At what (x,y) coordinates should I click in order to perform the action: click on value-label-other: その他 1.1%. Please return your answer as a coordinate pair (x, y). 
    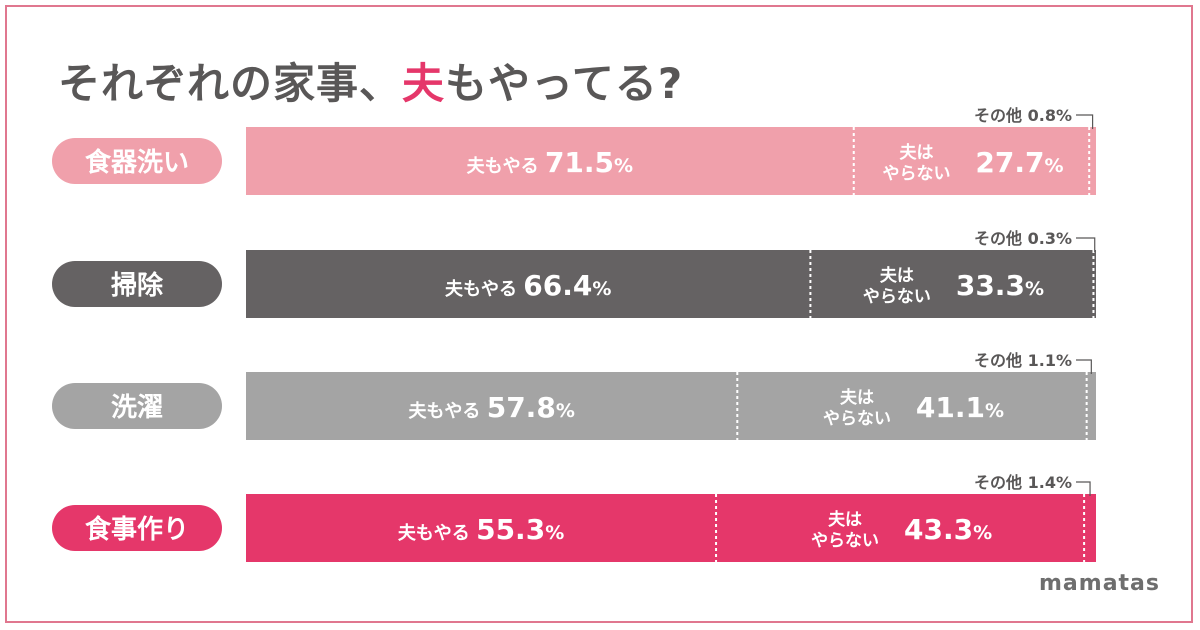
    Looking at the image, I should click on (1023, 360).